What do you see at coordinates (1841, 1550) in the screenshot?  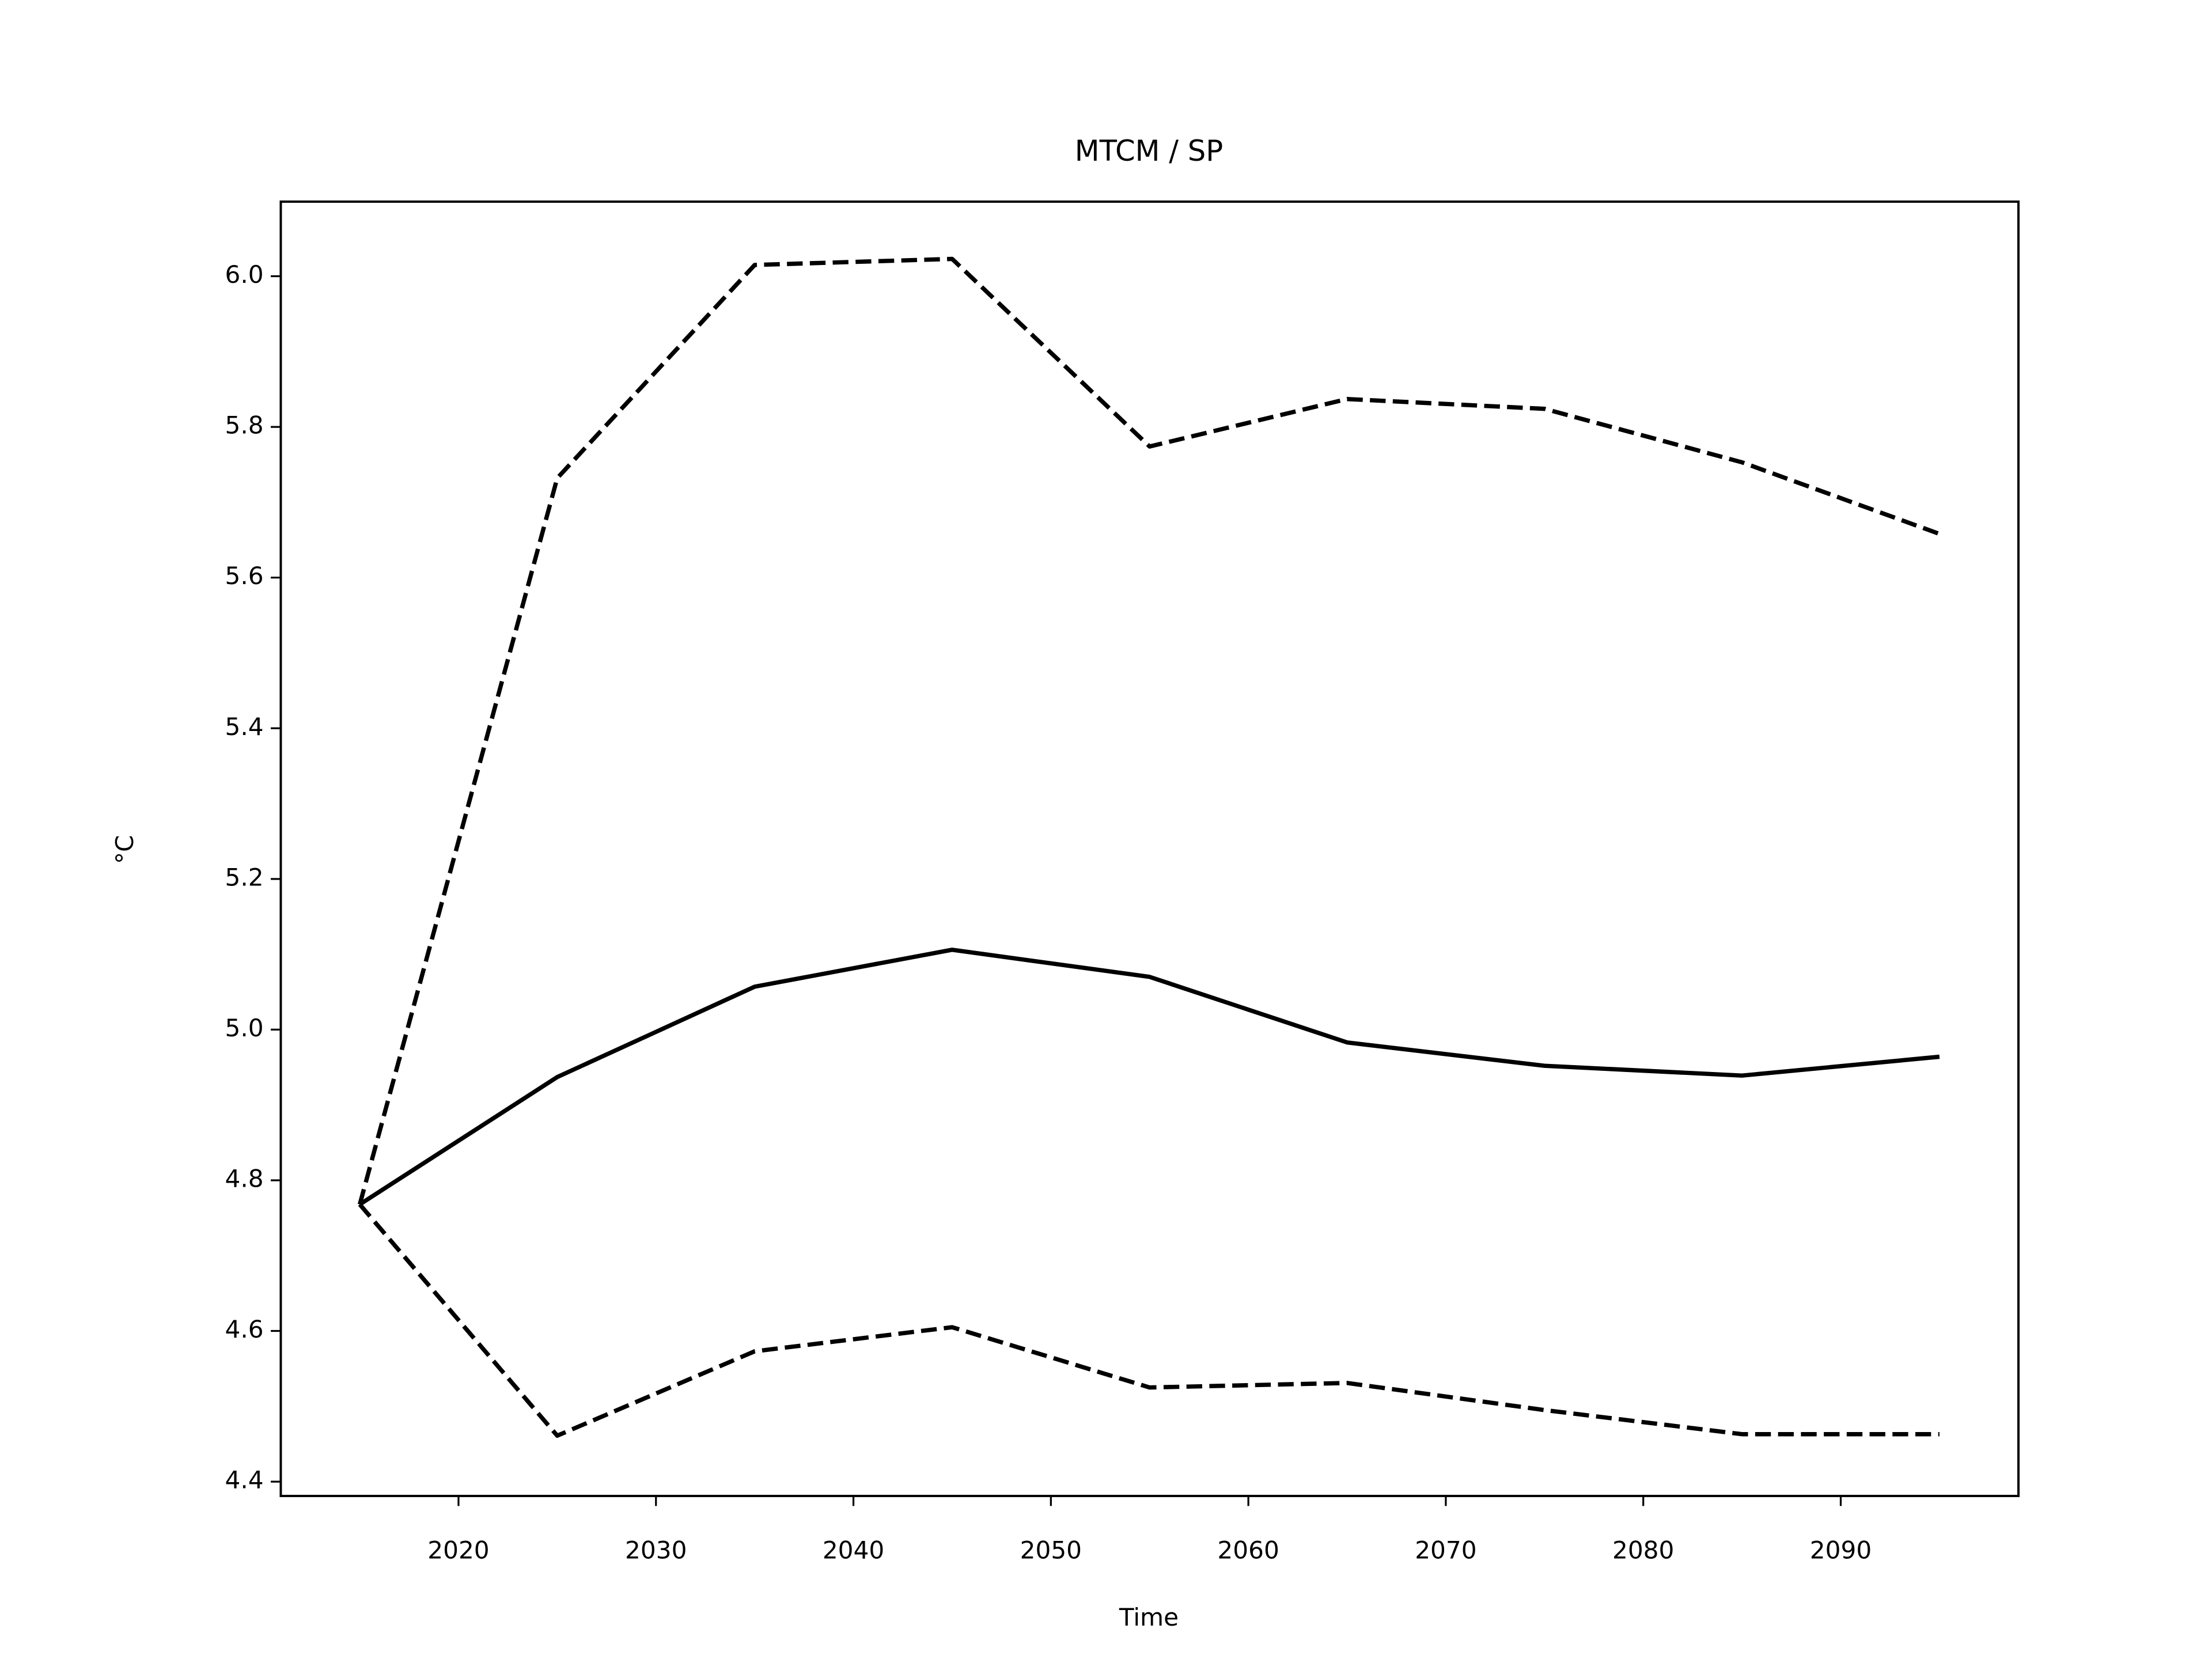 I see `x-tick-label: 2090` at bounding box center [1841, 1550].